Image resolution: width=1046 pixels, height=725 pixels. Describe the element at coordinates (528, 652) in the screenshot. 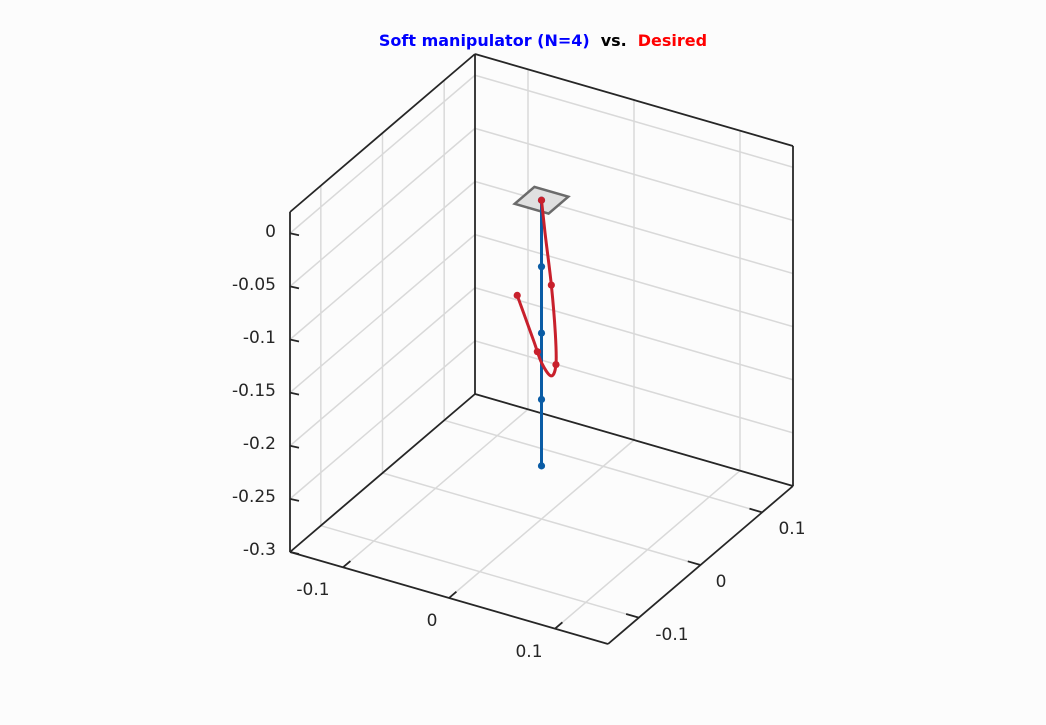

I see `x-tick-label: 0.1` at that location.